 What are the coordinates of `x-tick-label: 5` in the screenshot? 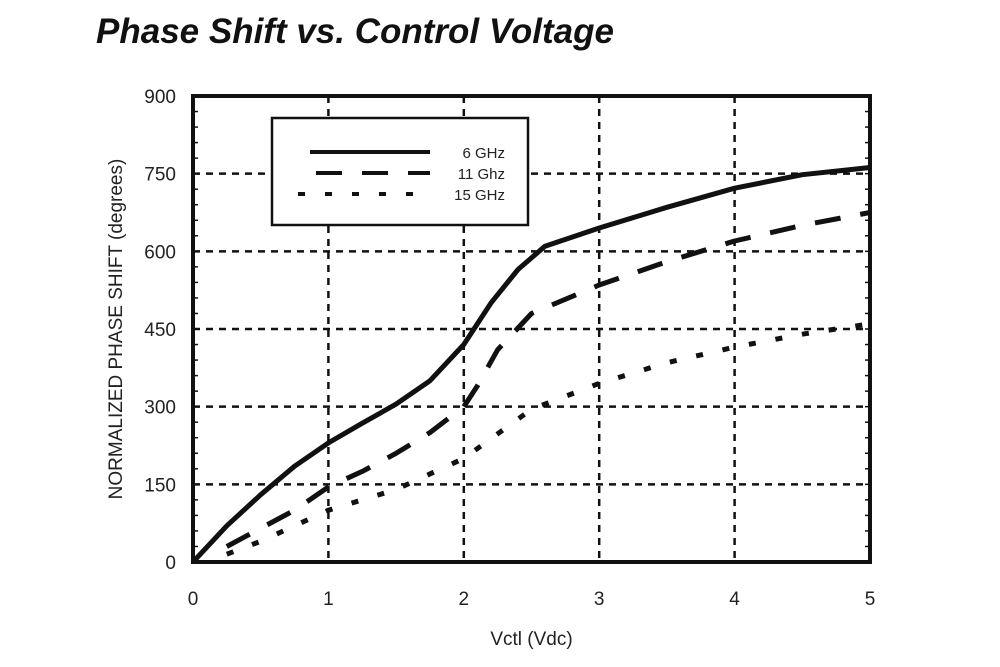 It's located at (870, 599).